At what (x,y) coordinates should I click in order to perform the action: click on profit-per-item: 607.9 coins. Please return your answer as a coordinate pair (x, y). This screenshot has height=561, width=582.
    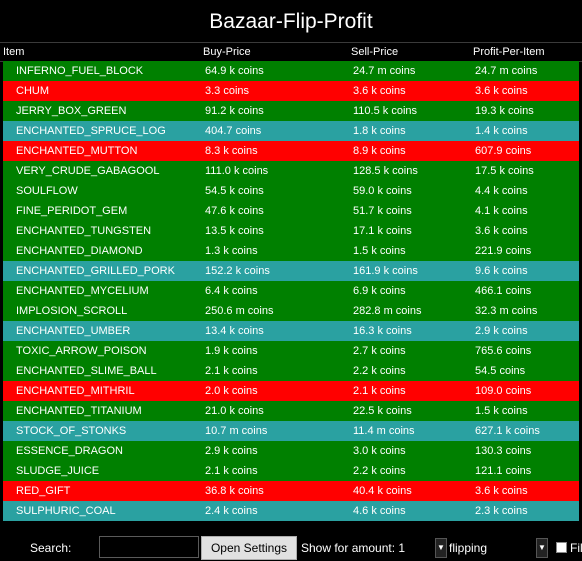
    Looking at the image, I should click on (503, 151).